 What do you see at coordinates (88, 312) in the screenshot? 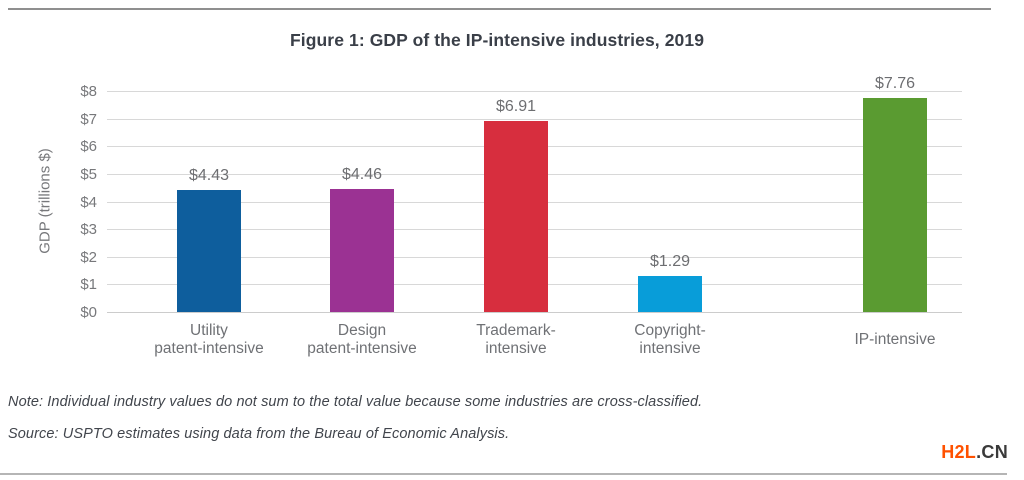
I see `y-tick-label-0: $0` at bounding box center [88, 312].